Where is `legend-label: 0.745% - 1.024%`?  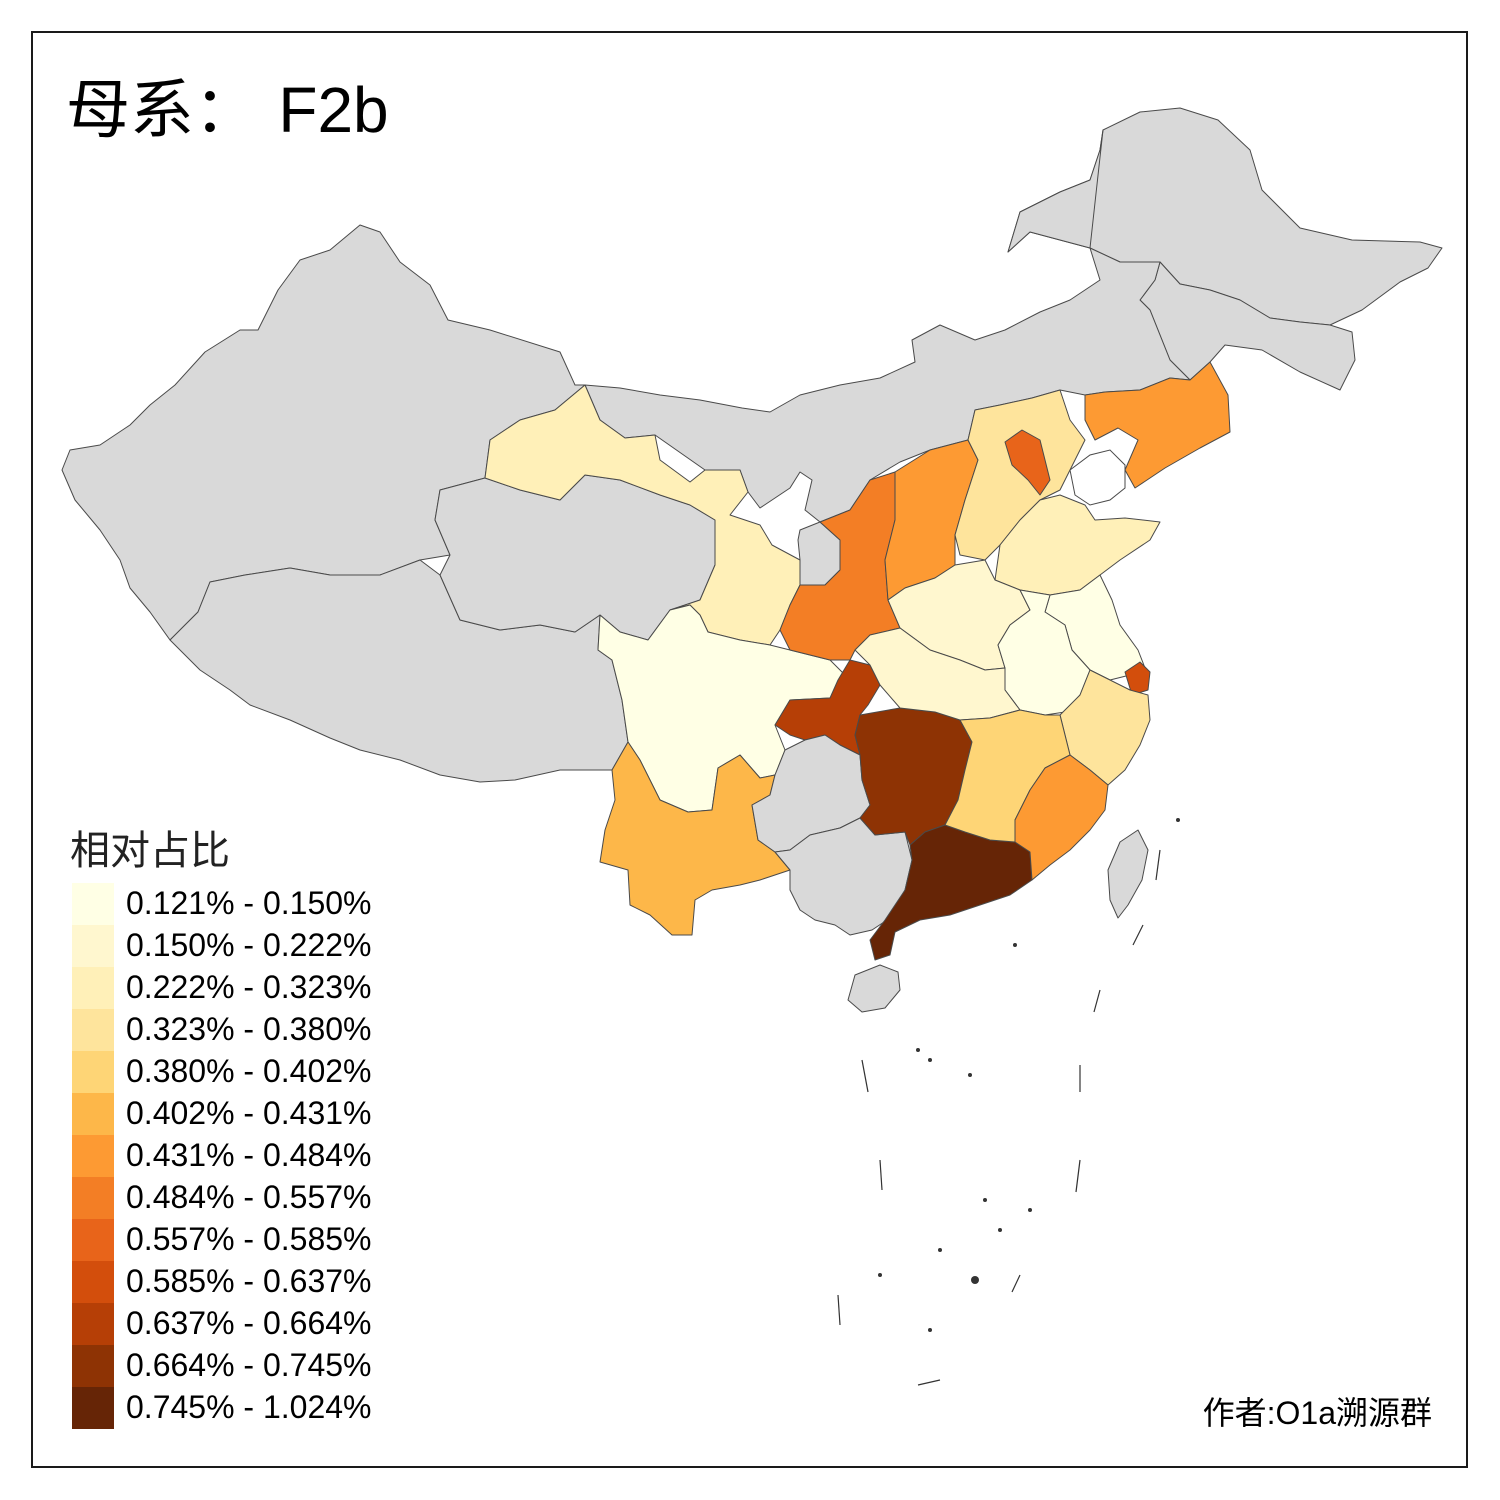
legend-label: 0.745% - 1.024% is located at coordinates (249, 1407).